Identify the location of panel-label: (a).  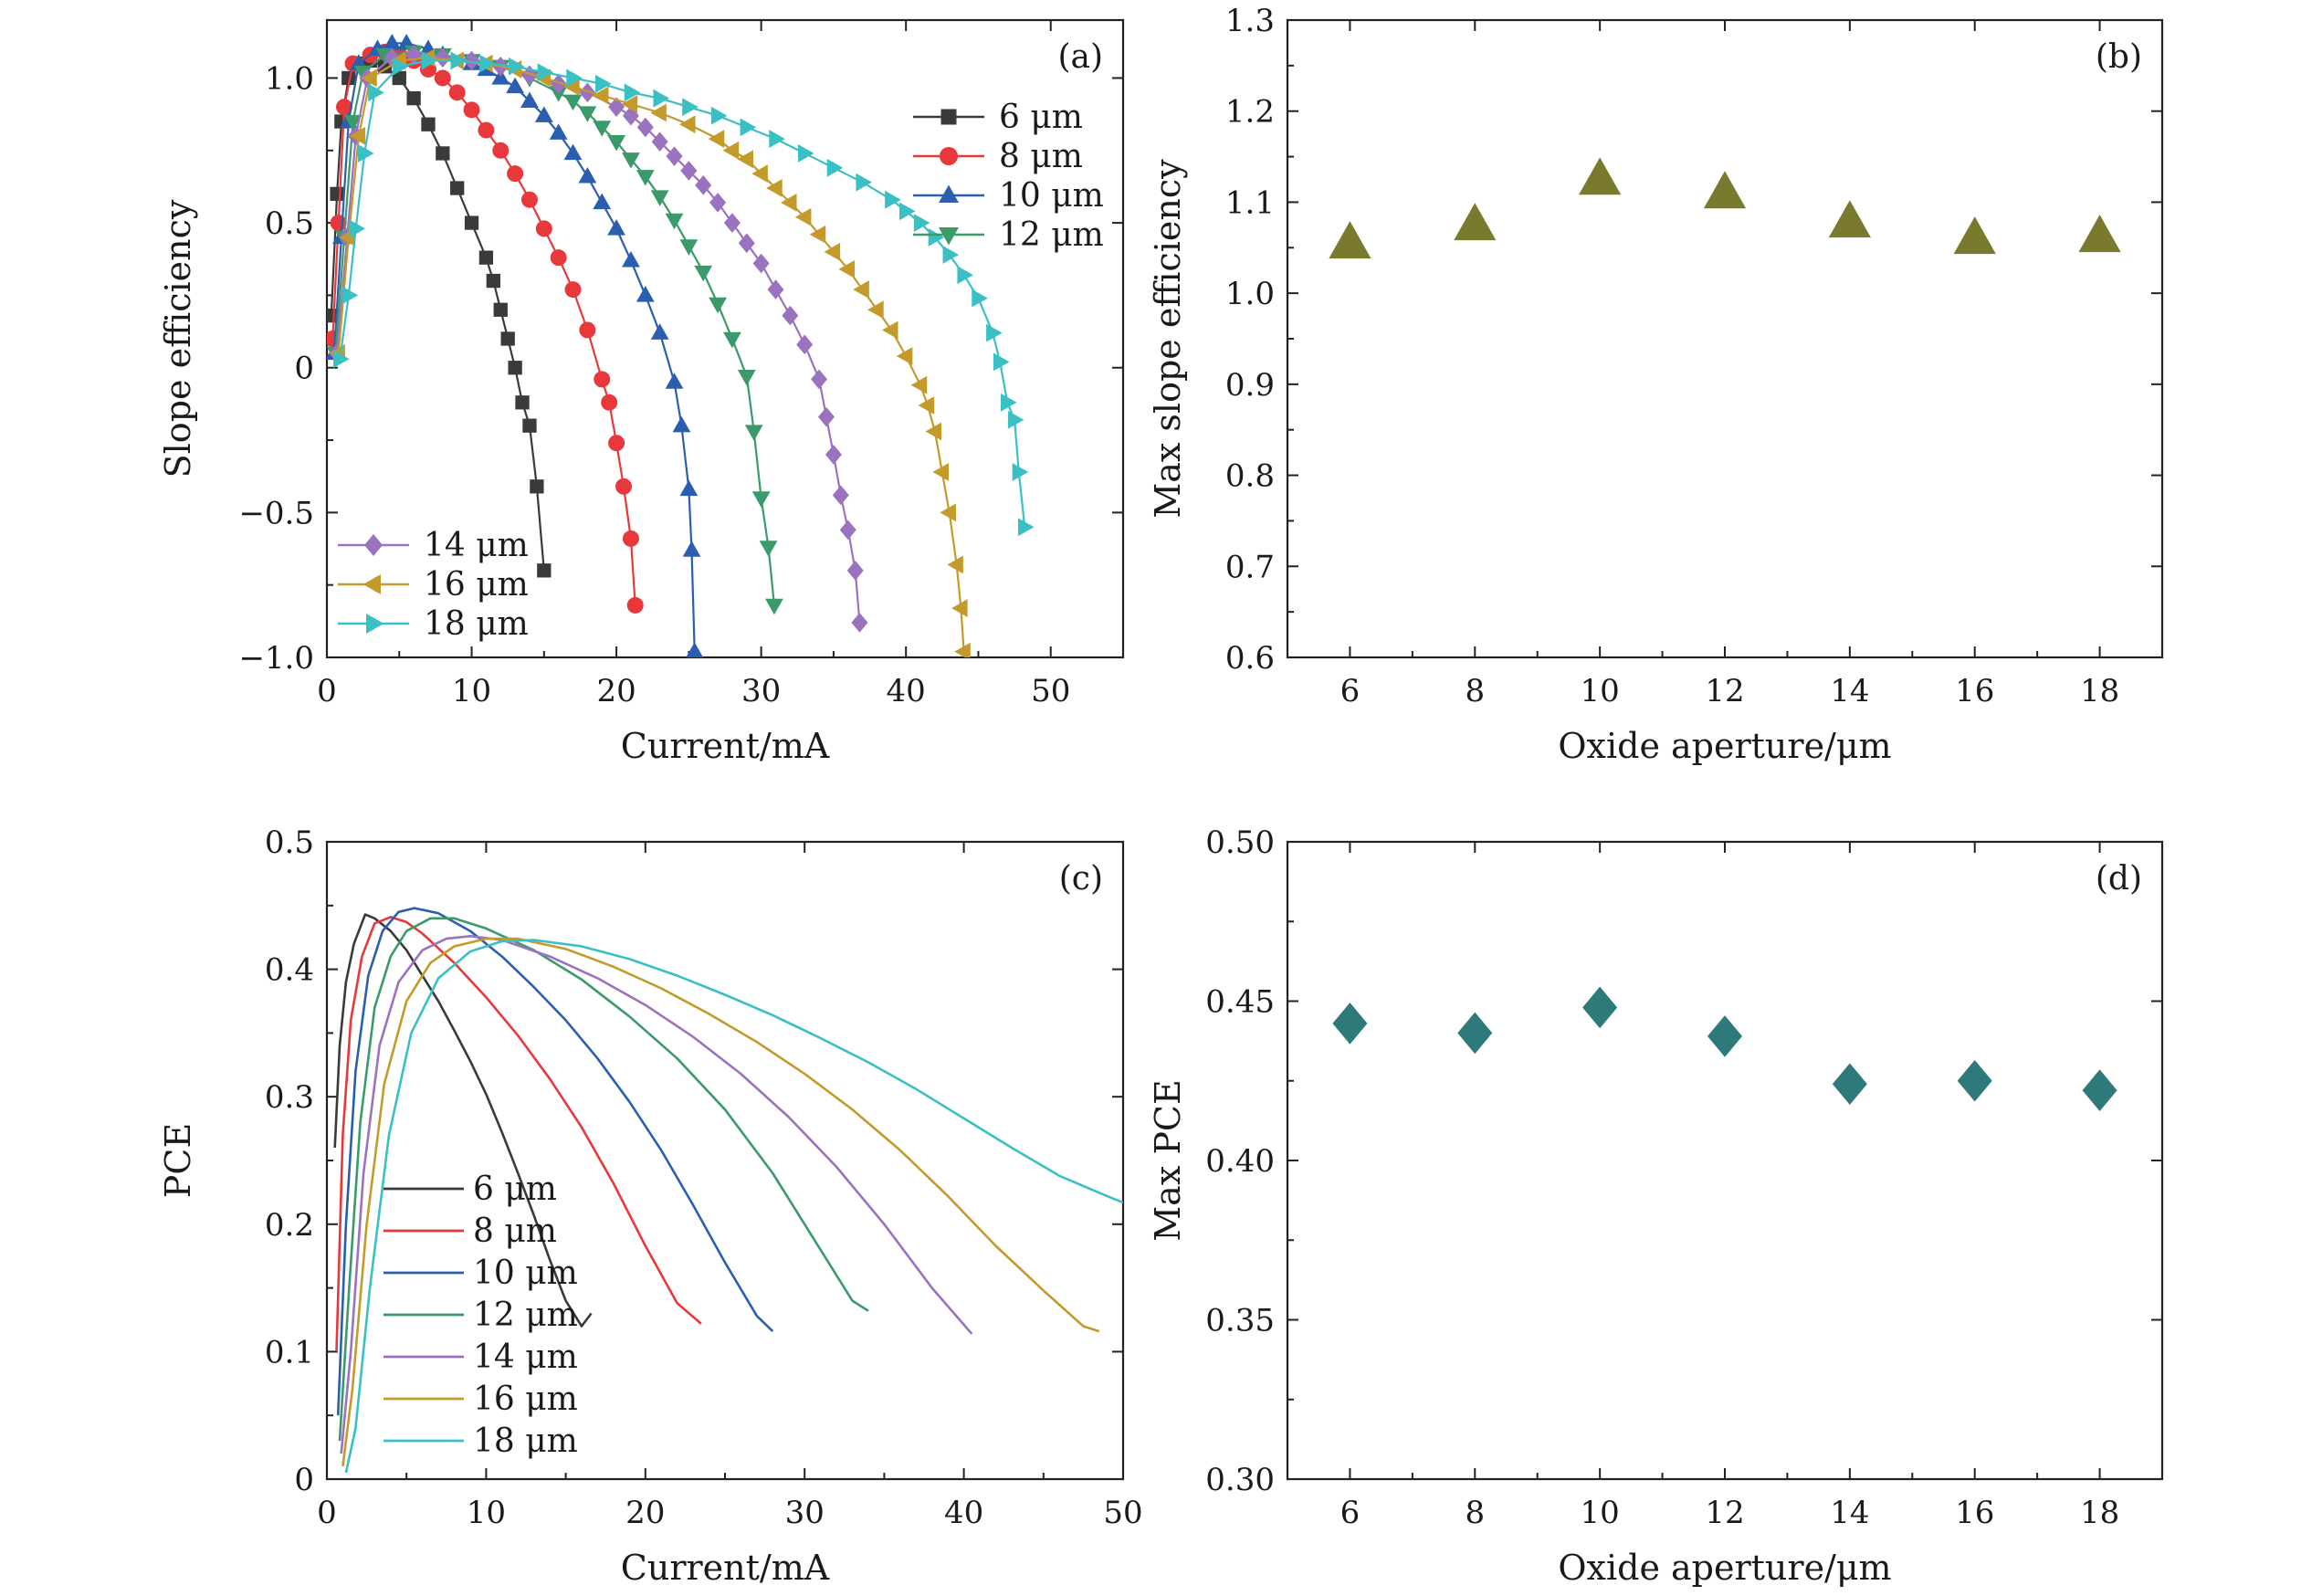
(1080, 57).